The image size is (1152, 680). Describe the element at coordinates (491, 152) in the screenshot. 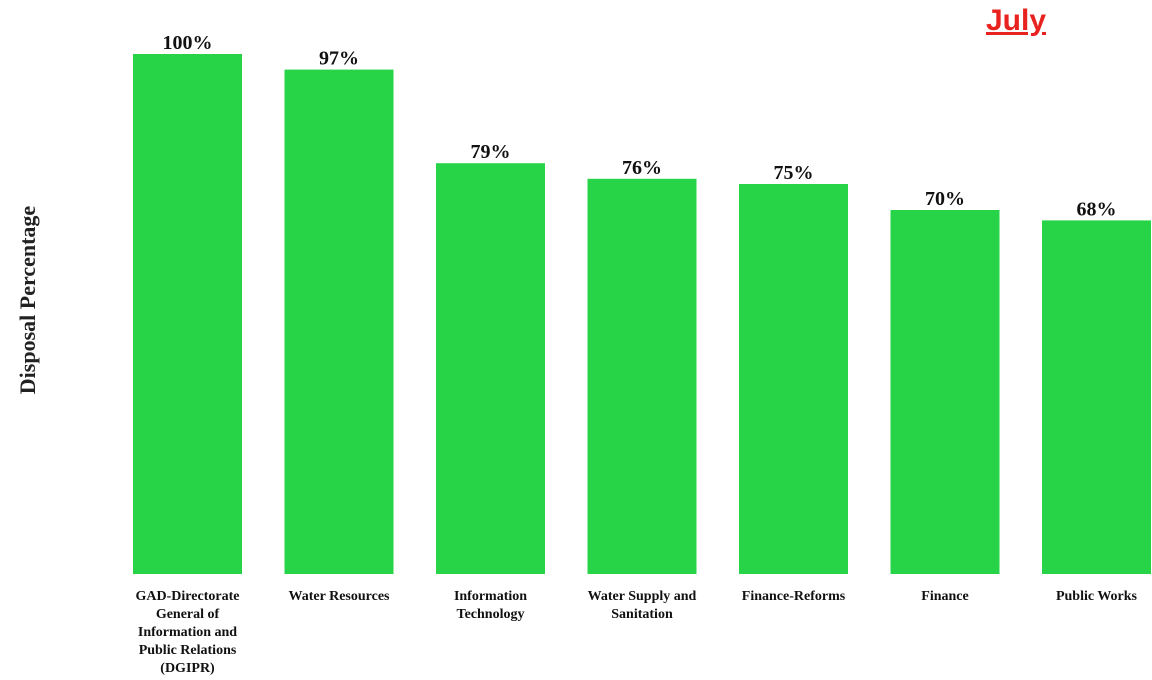

I see `data-label-2: 79%` at that location.